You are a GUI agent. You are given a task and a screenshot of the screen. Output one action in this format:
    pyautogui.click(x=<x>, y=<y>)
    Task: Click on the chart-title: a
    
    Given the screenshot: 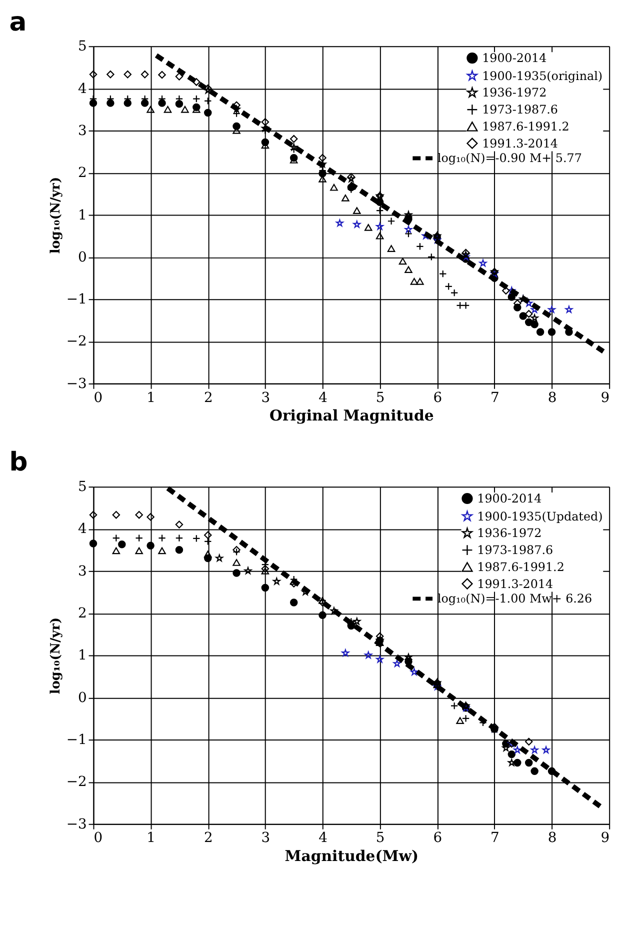 What is the action you would take?
    pyautogui.click(x=18, y=22)
    